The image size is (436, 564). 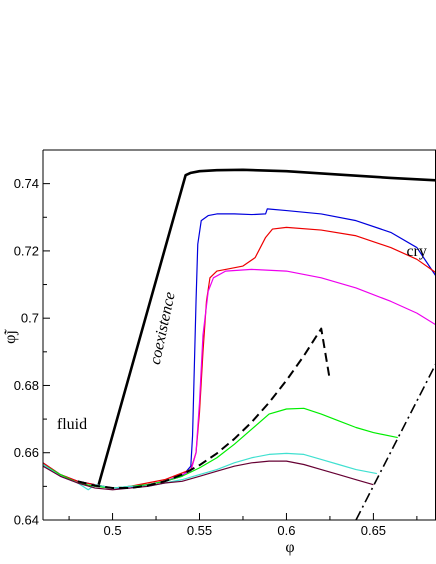 I want to click on y-ticks: 0.64 0.66 0.68 0.7 0.72 0.74, so click(x=32, y=352).